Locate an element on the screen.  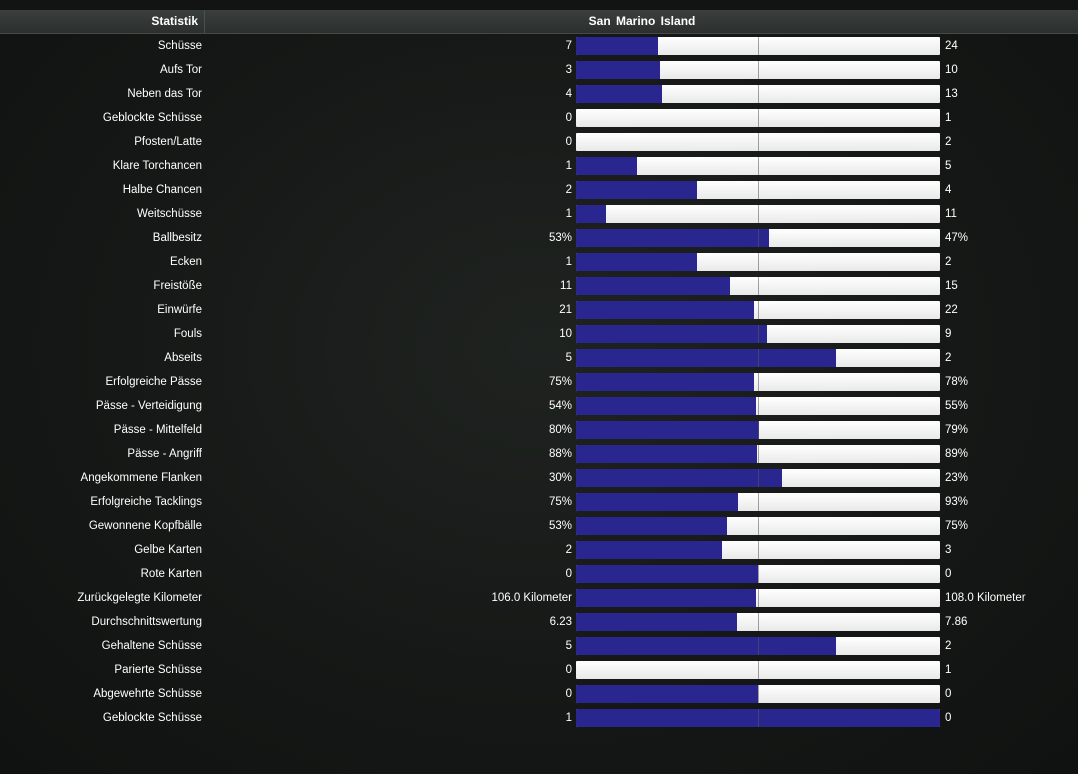
stat-value-away: 9 is located at coordinates (948, 334).